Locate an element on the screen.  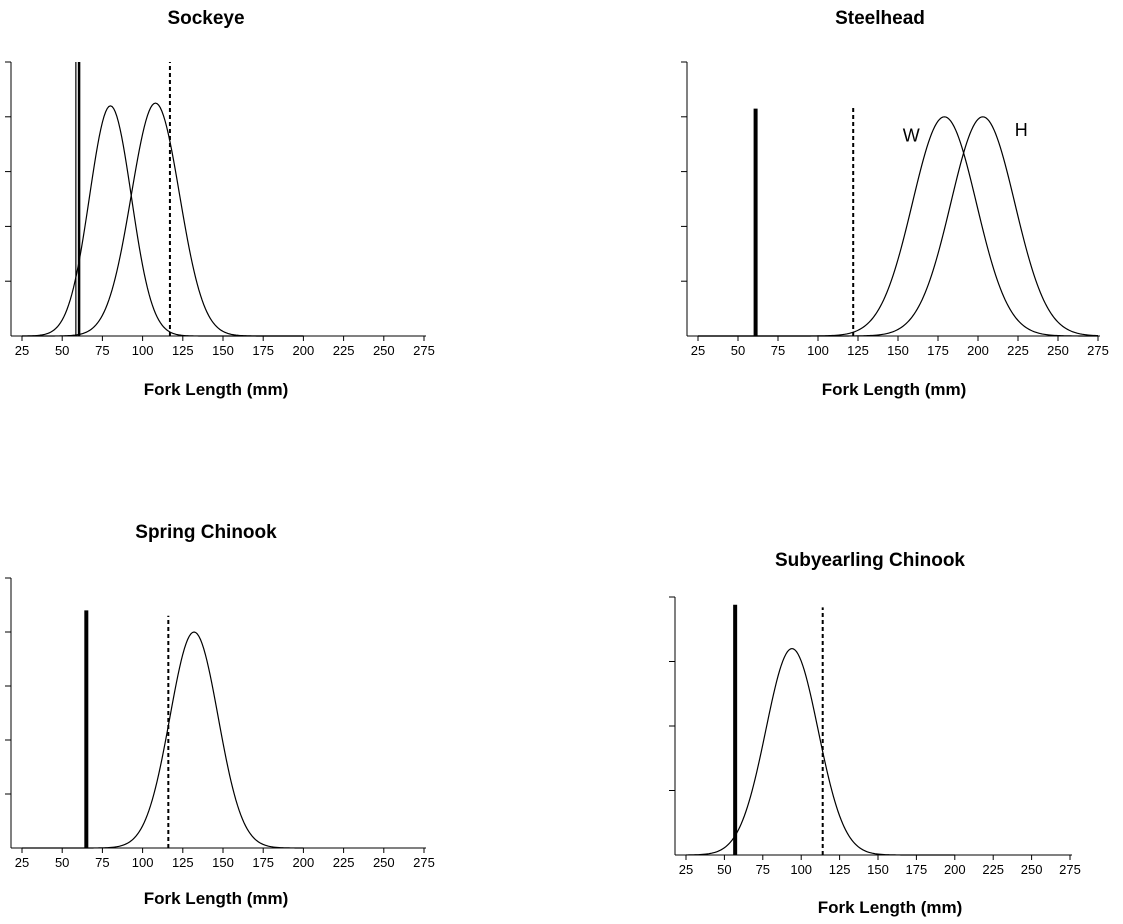
chart-title: Subyearling Chinook is located at coordinates (870, 560).